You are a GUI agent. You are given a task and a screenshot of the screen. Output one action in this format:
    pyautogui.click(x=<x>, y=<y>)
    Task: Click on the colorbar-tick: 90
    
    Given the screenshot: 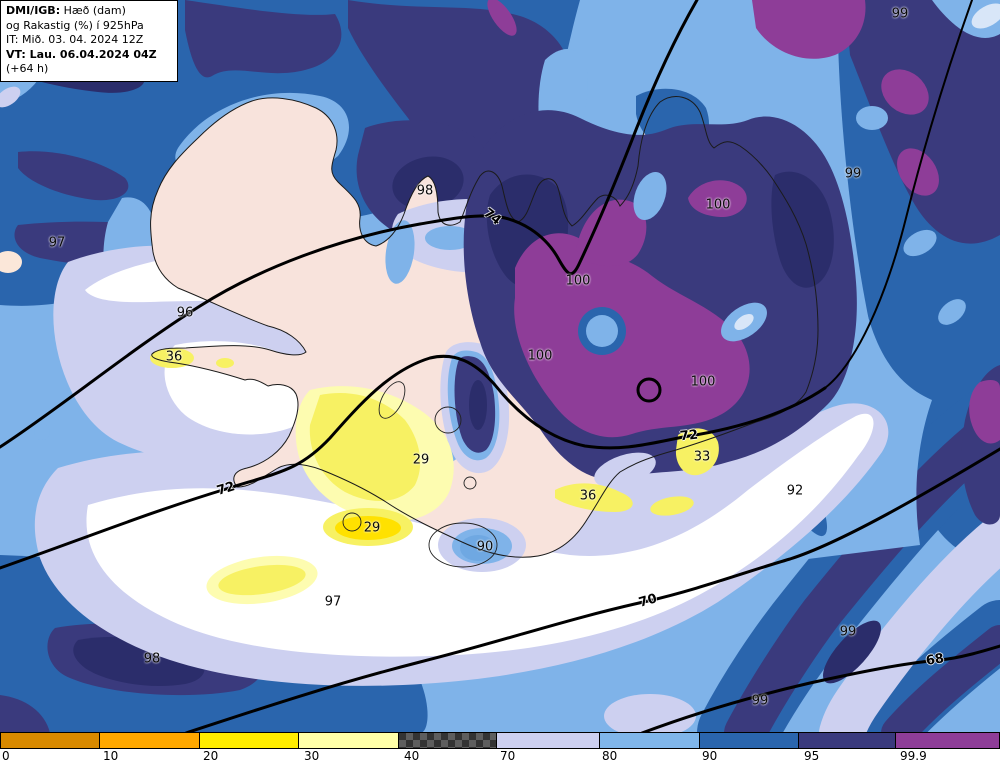 What is the action you would take?
    pyautogui.click(x=710, y=756)
    